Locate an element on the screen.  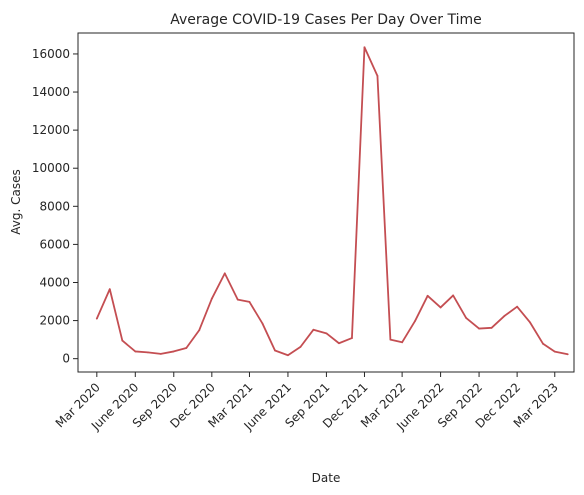
x-axis-label: Date is located at coordinates (326, 478).